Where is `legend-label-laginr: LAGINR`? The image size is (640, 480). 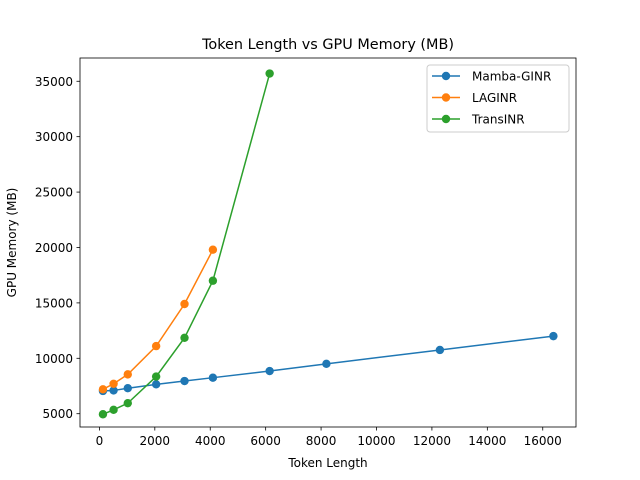 legend-label-laginr: LAGINR is located at coordinates (494, 98).